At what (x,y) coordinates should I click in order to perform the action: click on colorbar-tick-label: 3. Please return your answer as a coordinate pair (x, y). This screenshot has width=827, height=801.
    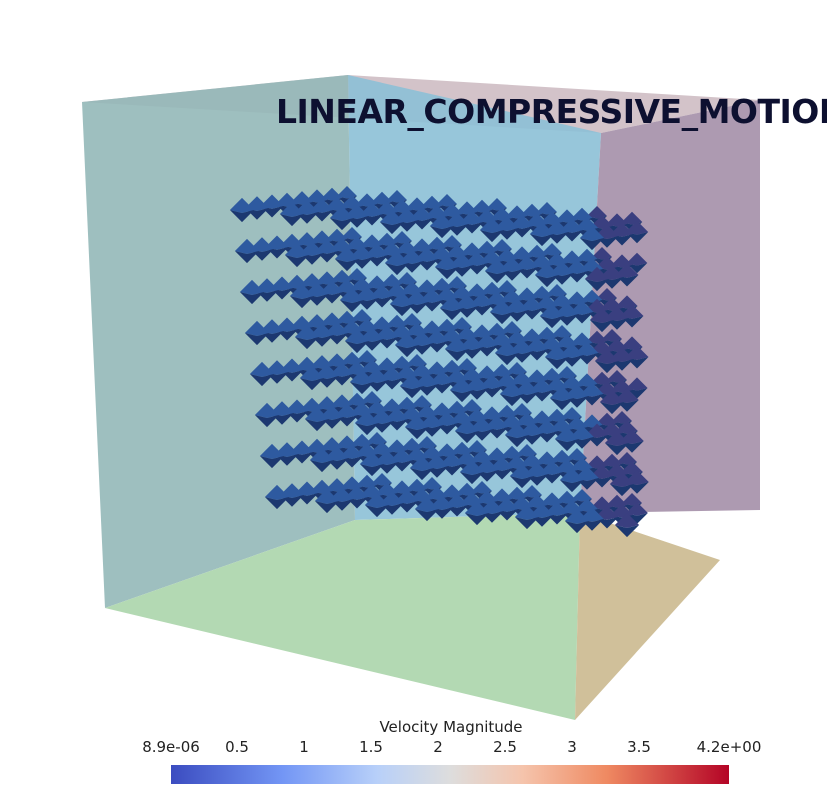
    Looking at the image, I should click on (572, 747).